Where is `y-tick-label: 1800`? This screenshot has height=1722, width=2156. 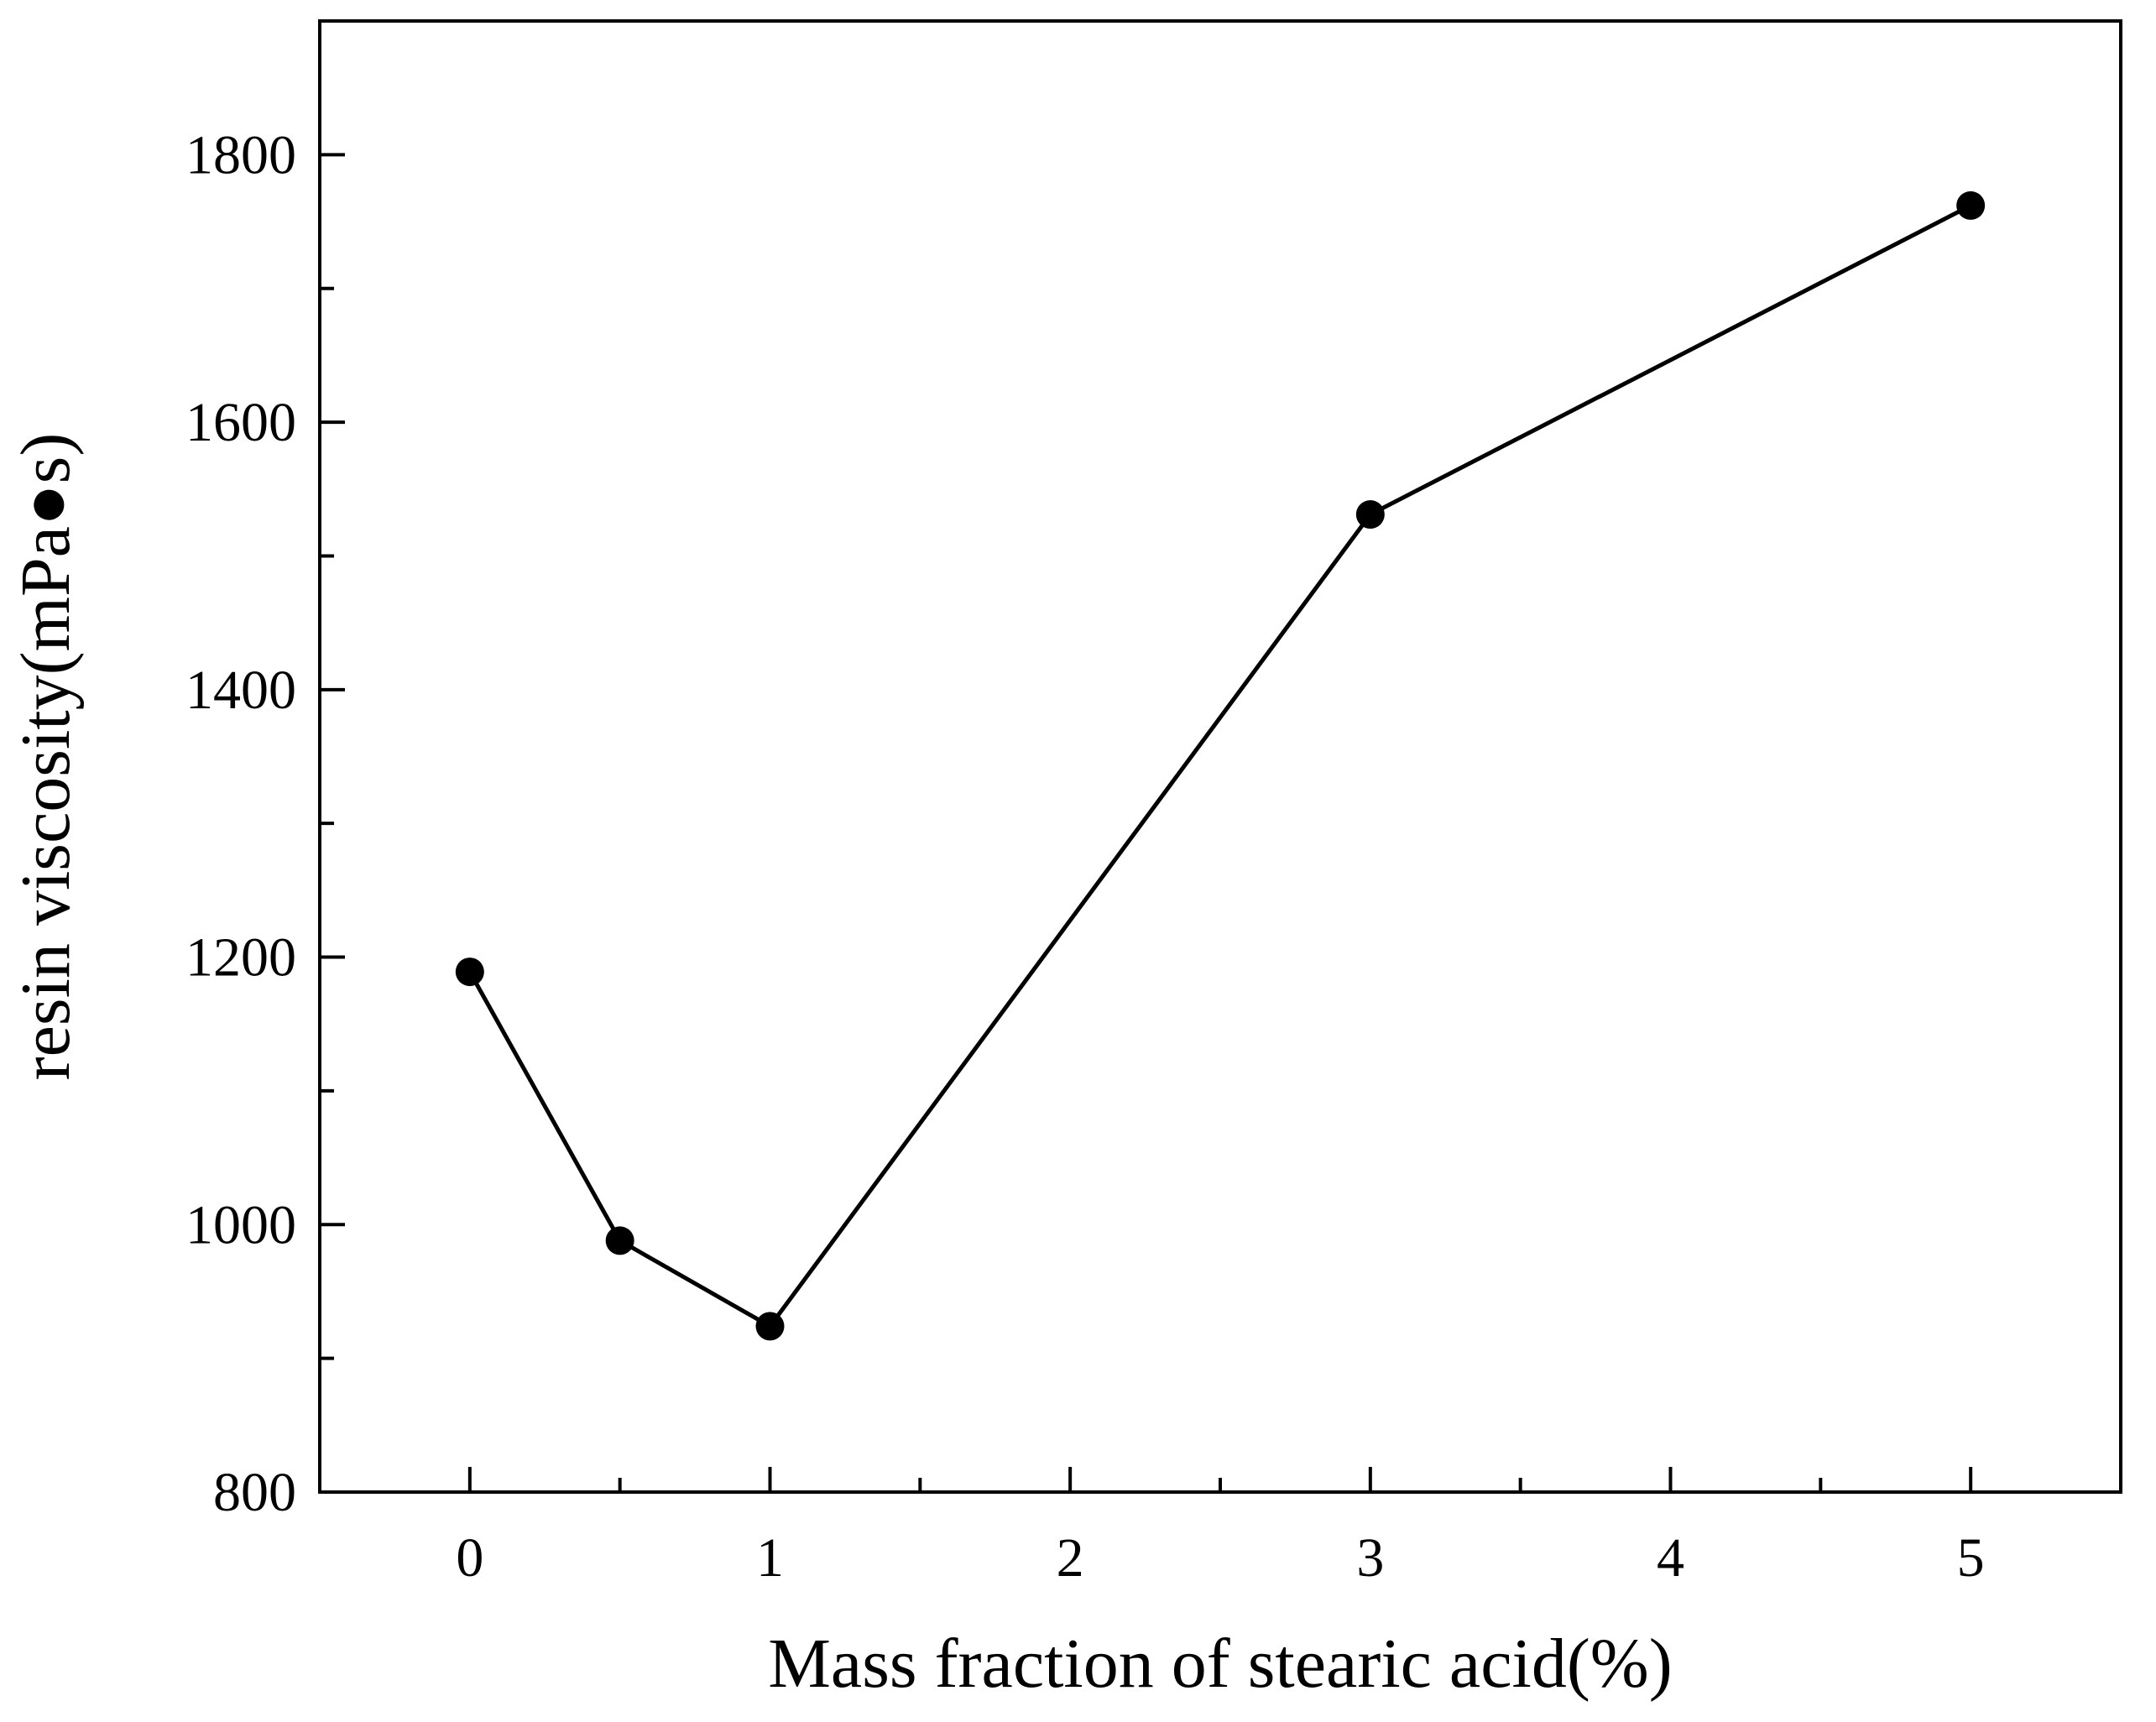
y-tick-label: 1800 is located at coordinates (240, 154).